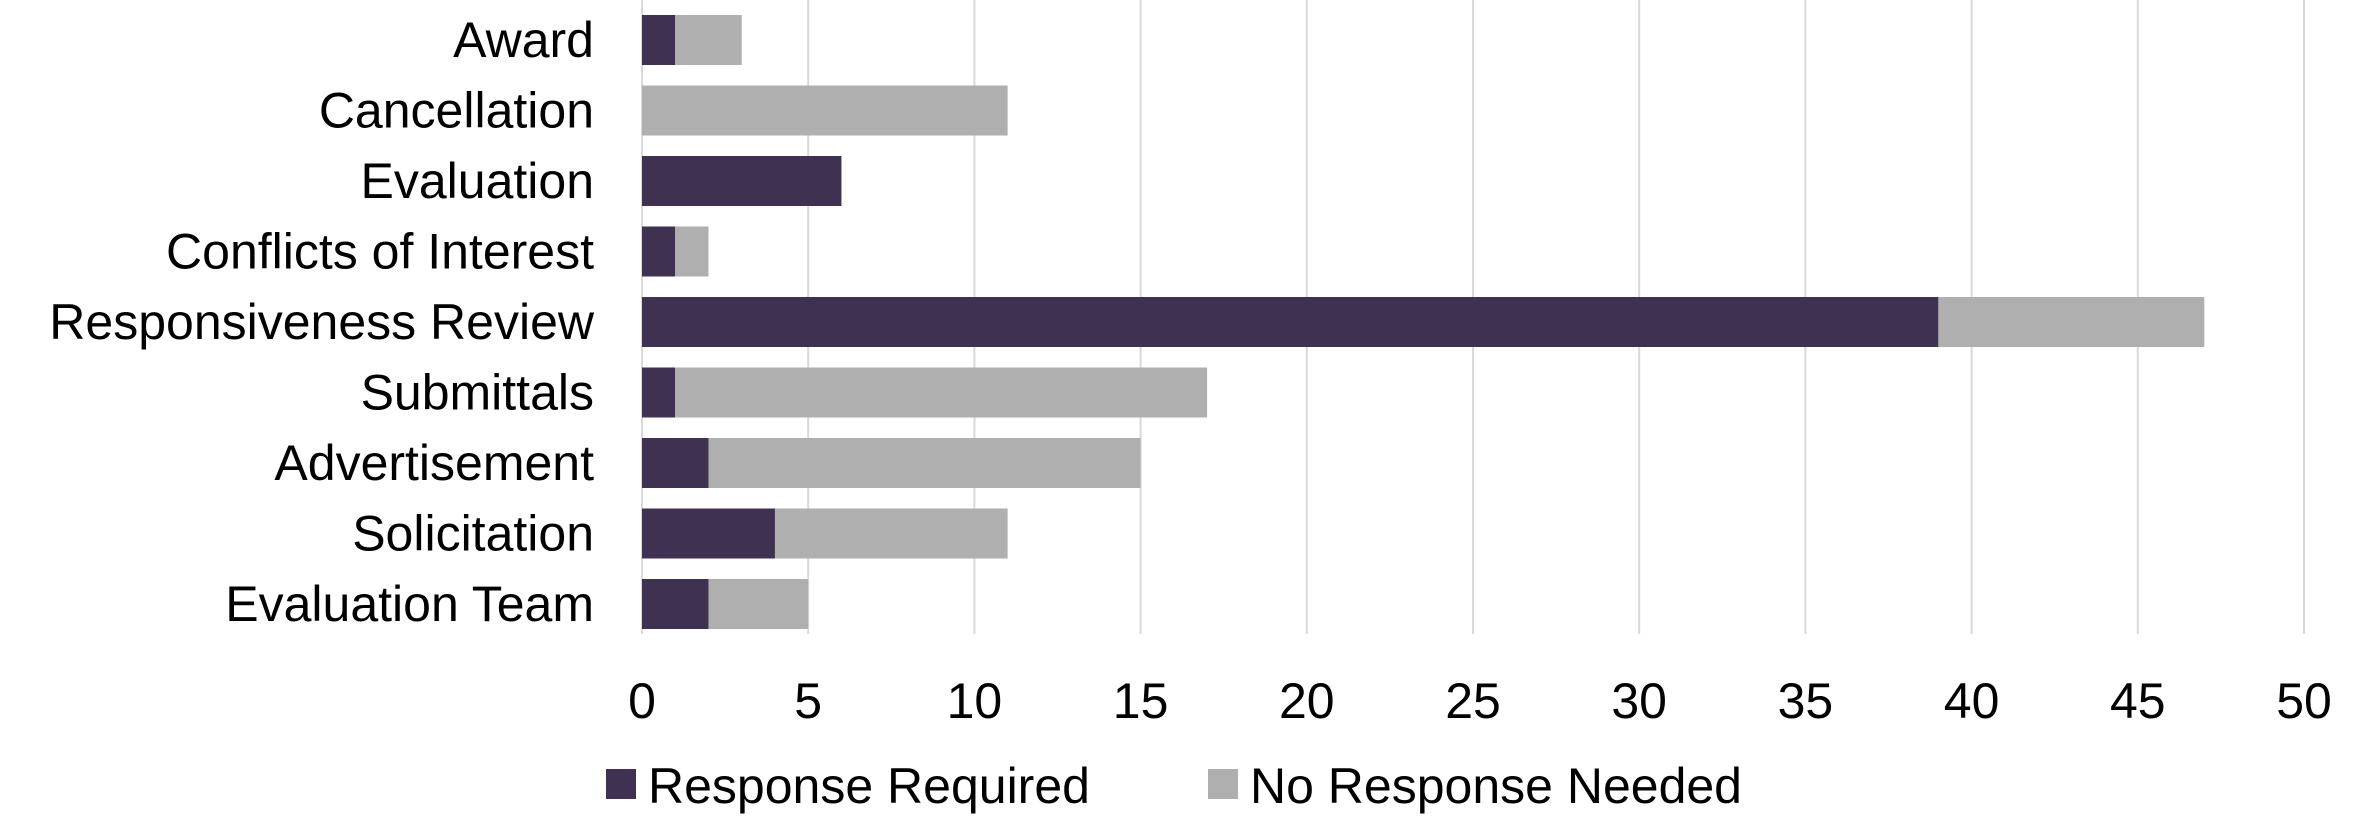 This screenshot has height=819, width=2362. What do you see at coordinates (975, 701) in the screenshot?
I see `x-tick-label: 10` at bounding box center [975, 701].